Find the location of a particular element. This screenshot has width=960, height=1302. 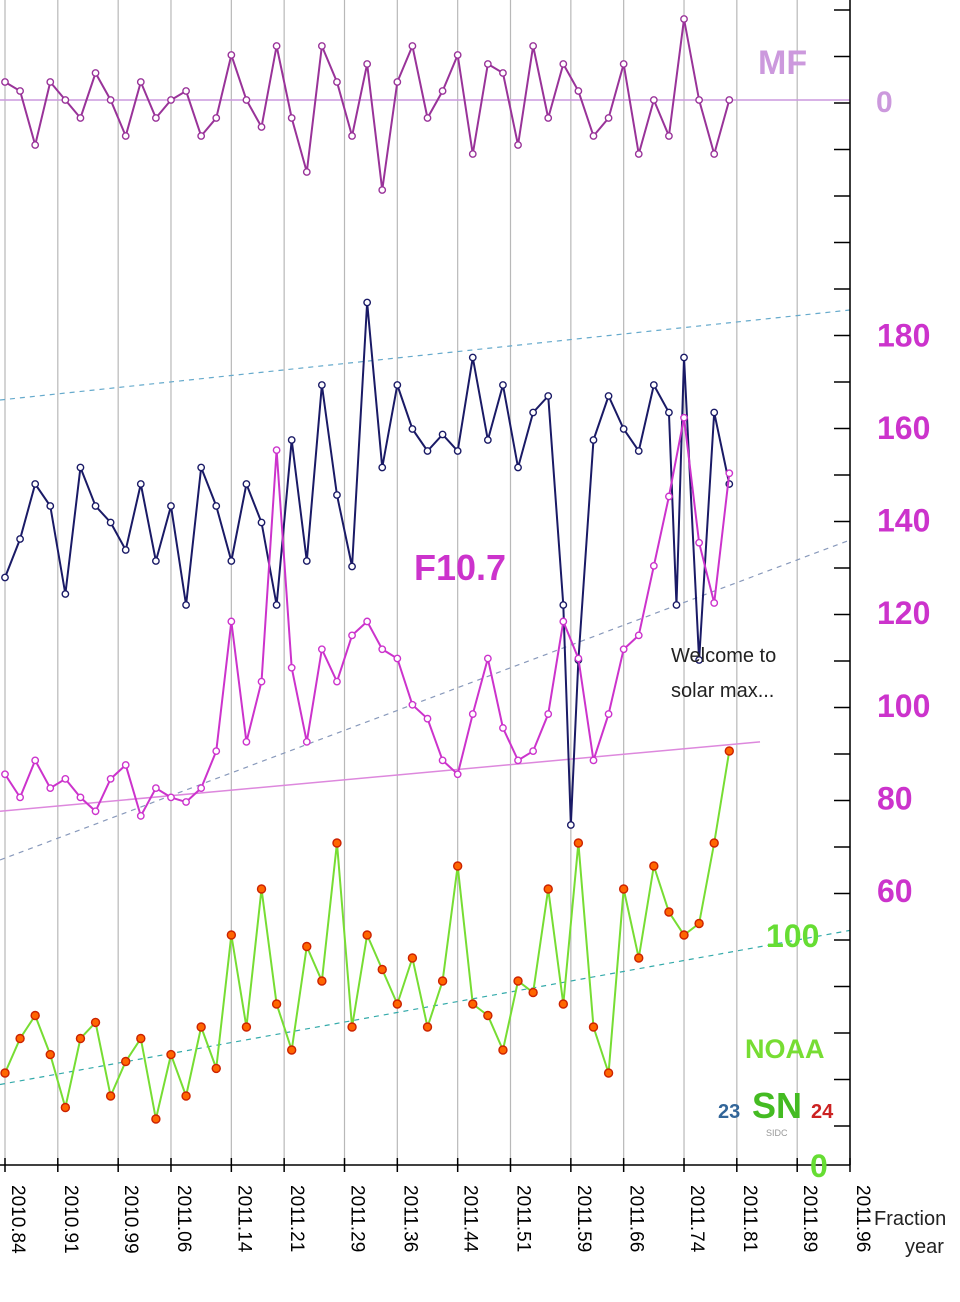

f107-tick-label: 60 is located at coordinates (895, 891).